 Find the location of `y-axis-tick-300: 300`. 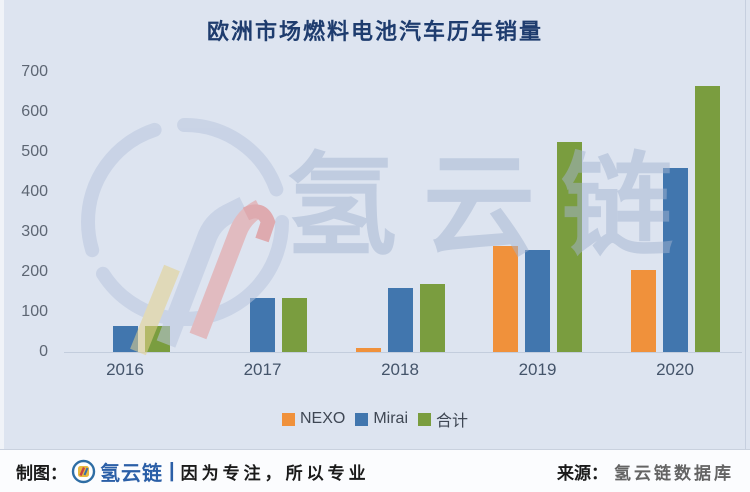

y-axis-tick-300: 300 is located at coordinates (34, 231).